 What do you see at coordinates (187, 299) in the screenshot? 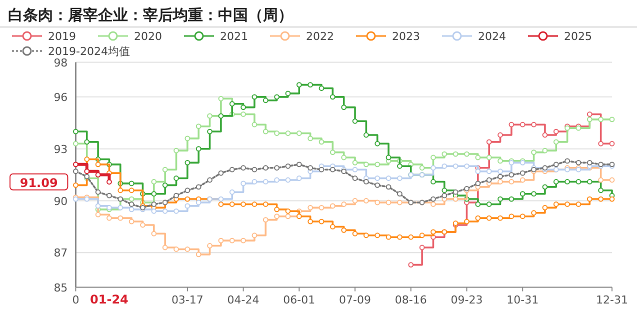
I see `x-tick-label: 03-17` at bounding box center [187, 299].